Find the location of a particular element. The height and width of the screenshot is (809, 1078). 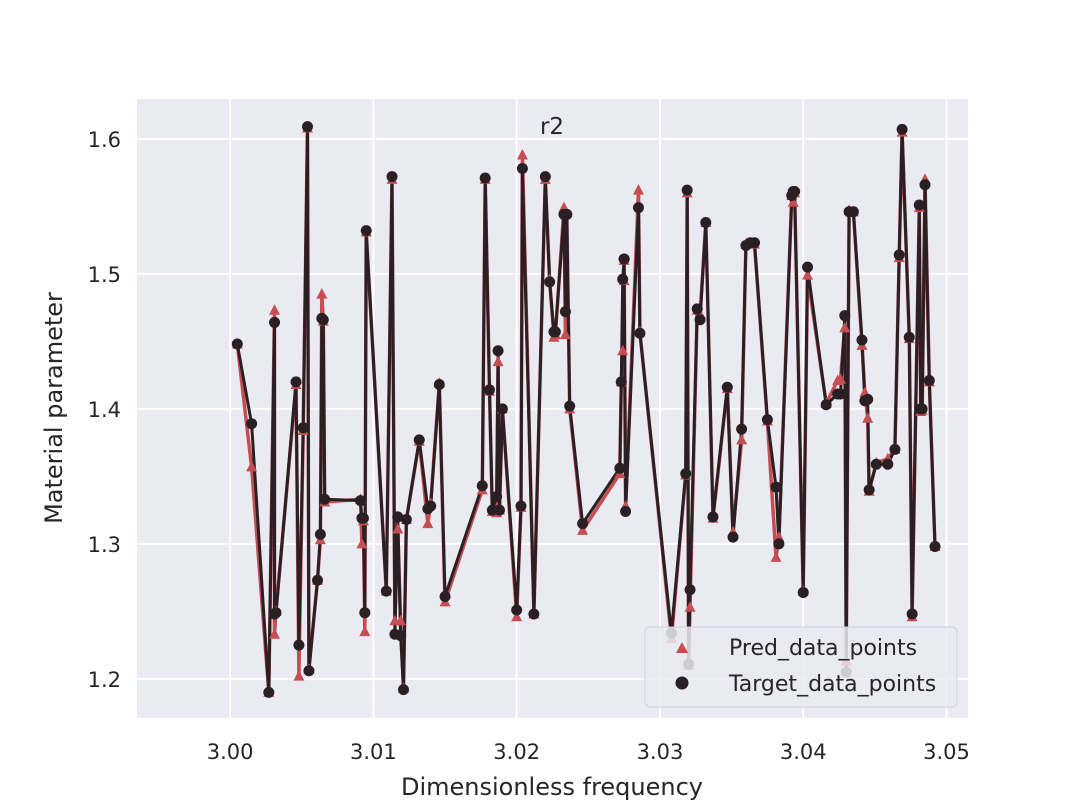

y-axis-ticks: 1.2 1.3 1.4 1.5 1.6 is located at coordinates (104, 410).